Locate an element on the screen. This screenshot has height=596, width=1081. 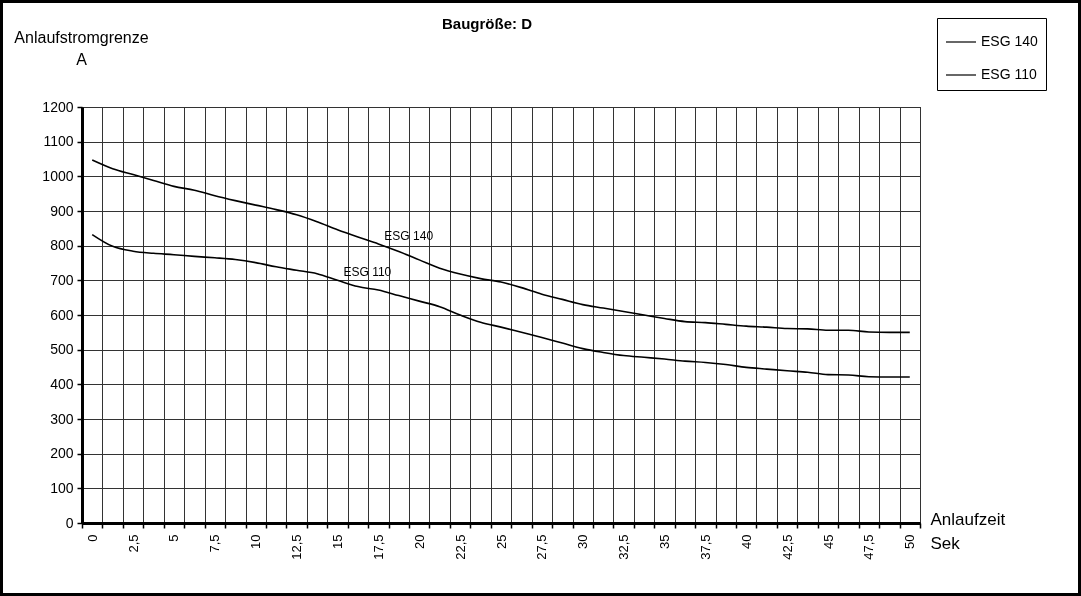
y-tick-label: 1100 is located at coordinates (58, 141).